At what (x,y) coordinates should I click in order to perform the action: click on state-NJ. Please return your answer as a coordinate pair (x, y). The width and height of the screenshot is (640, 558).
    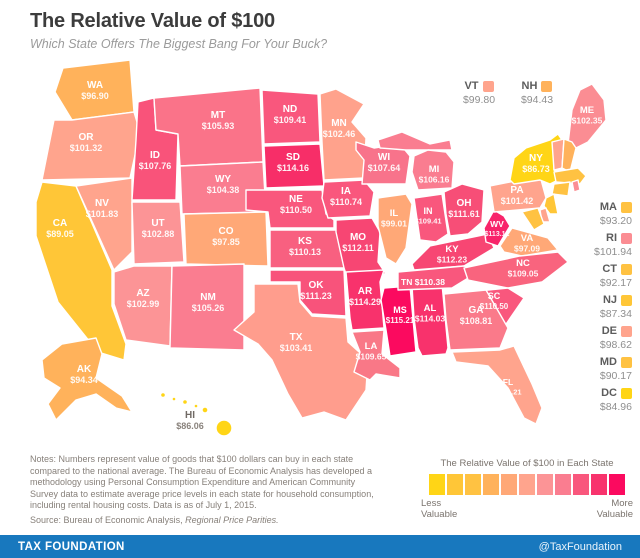
    Looking at the image, I should click on (551, 204).